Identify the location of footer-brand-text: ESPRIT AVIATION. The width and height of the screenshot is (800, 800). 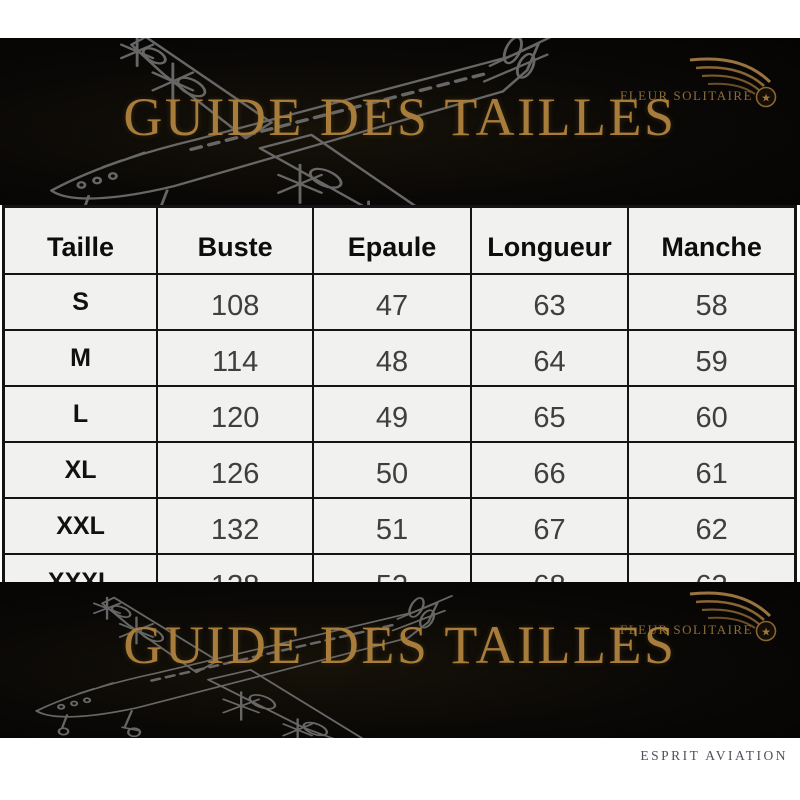
(714, 755).